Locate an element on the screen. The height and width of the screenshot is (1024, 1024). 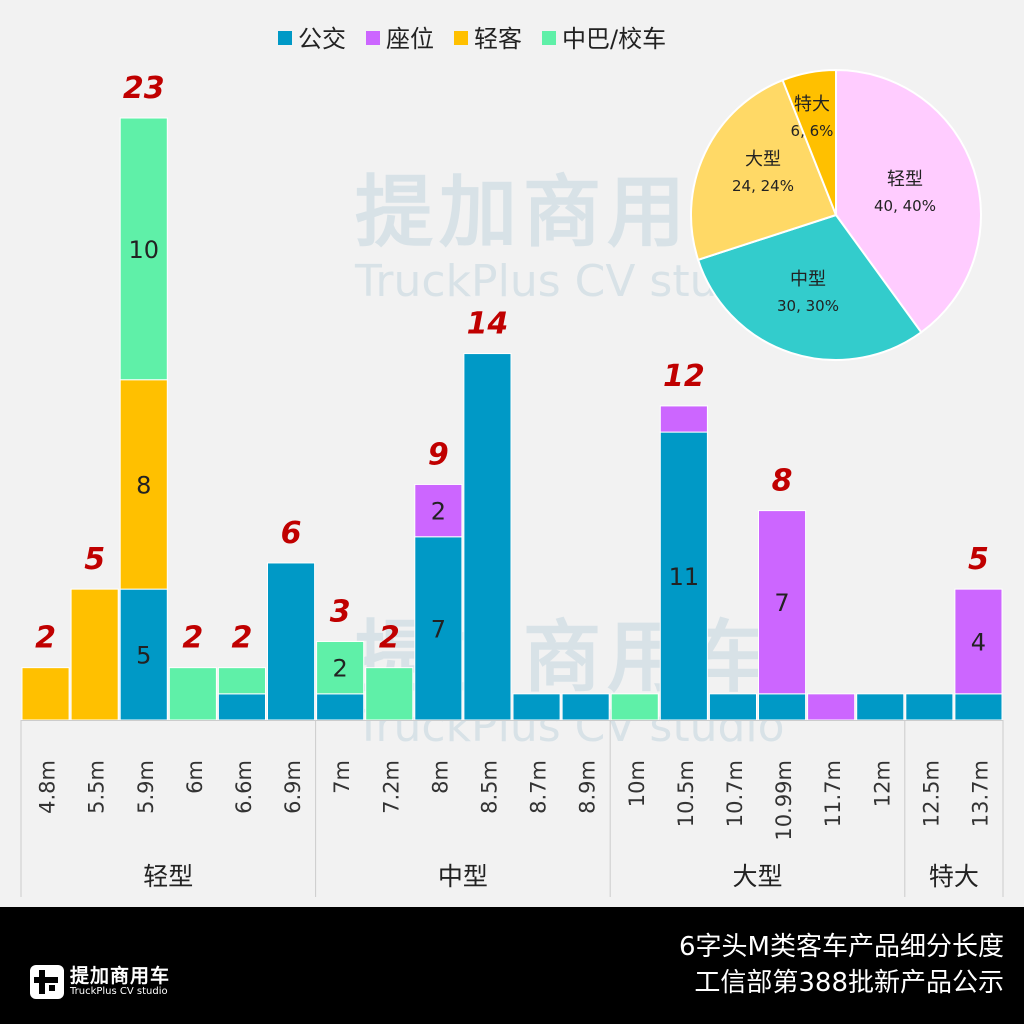
pie-slice-value: 6, 6% is located at coordinates (812, 131).